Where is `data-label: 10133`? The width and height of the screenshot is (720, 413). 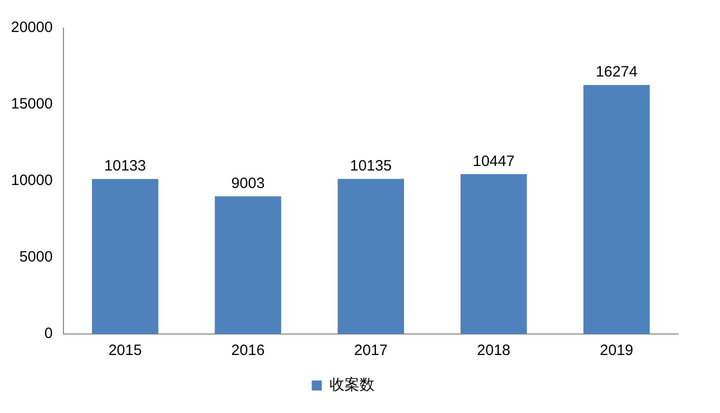
data-label: 10133 is located at coordinates (125, 166).